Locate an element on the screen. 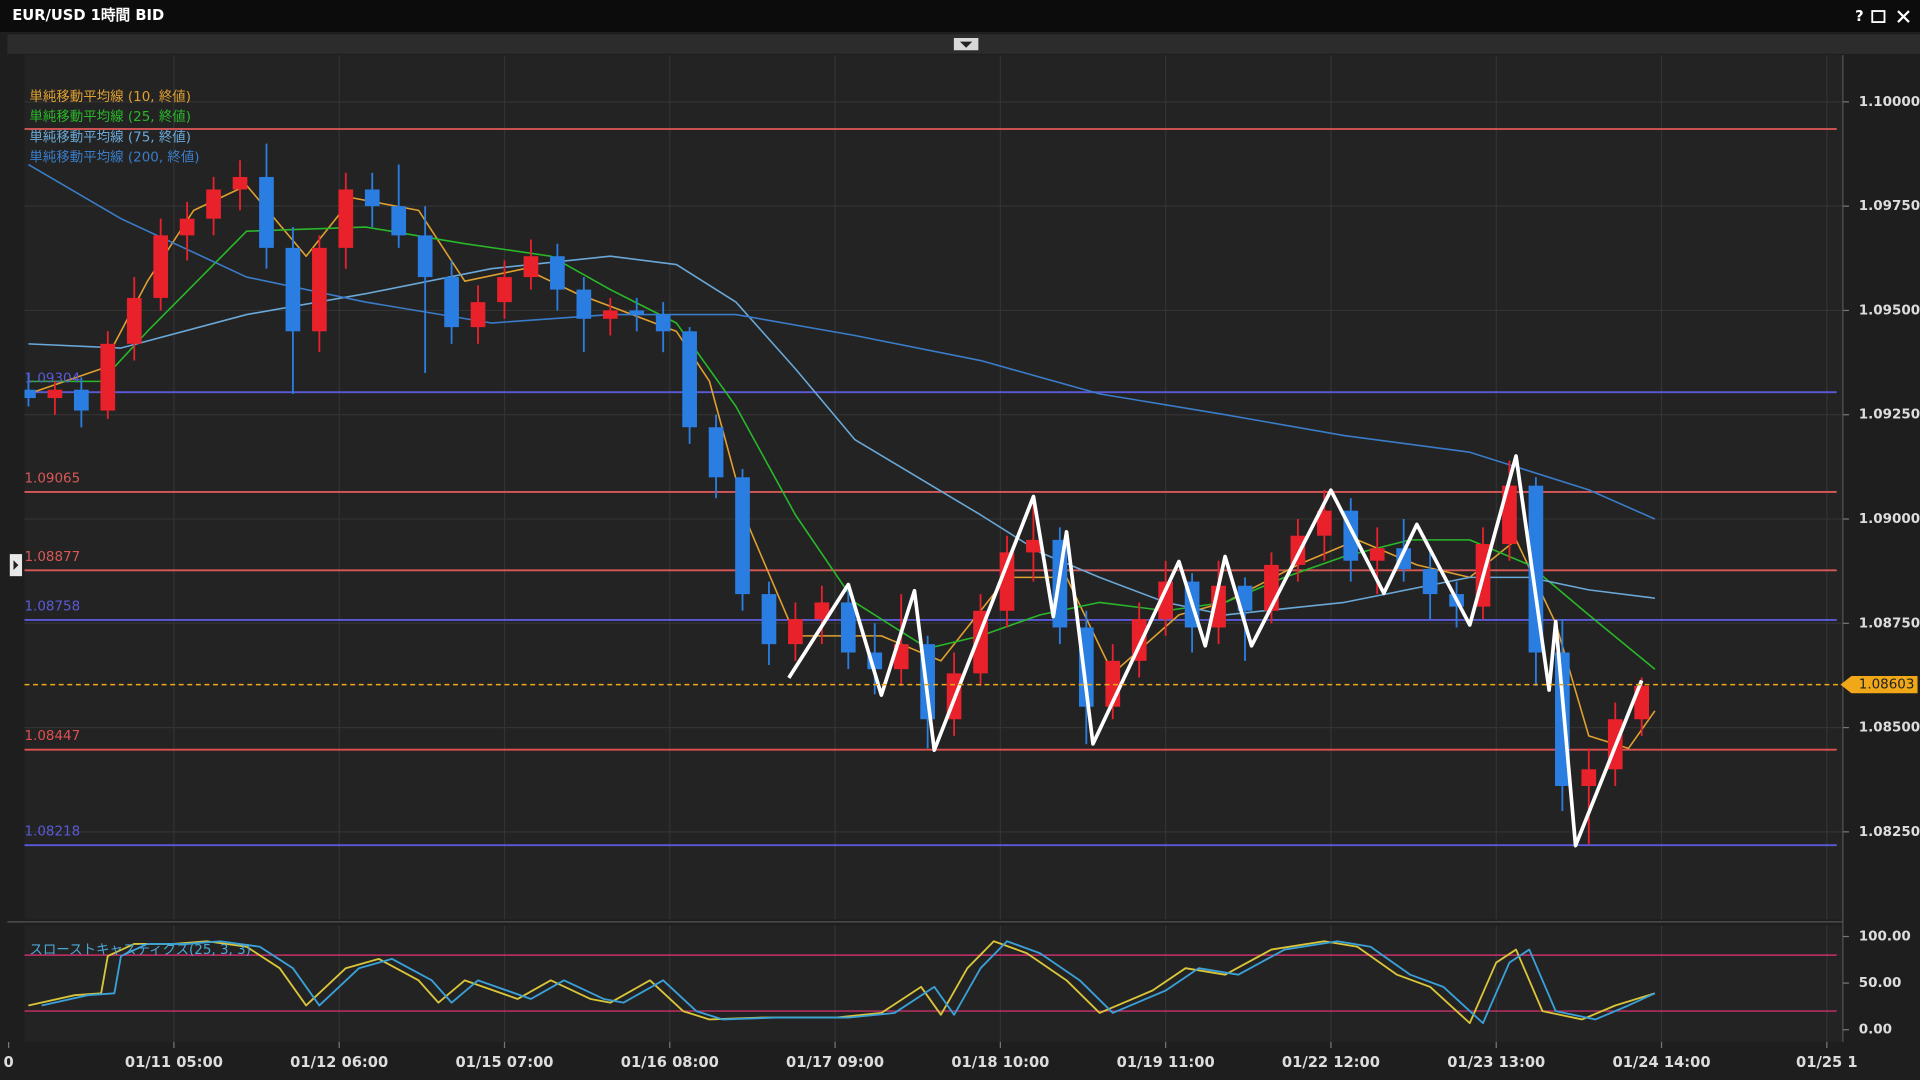  y-tick-label: 1.08500 is located at coordinates (1889, 728).